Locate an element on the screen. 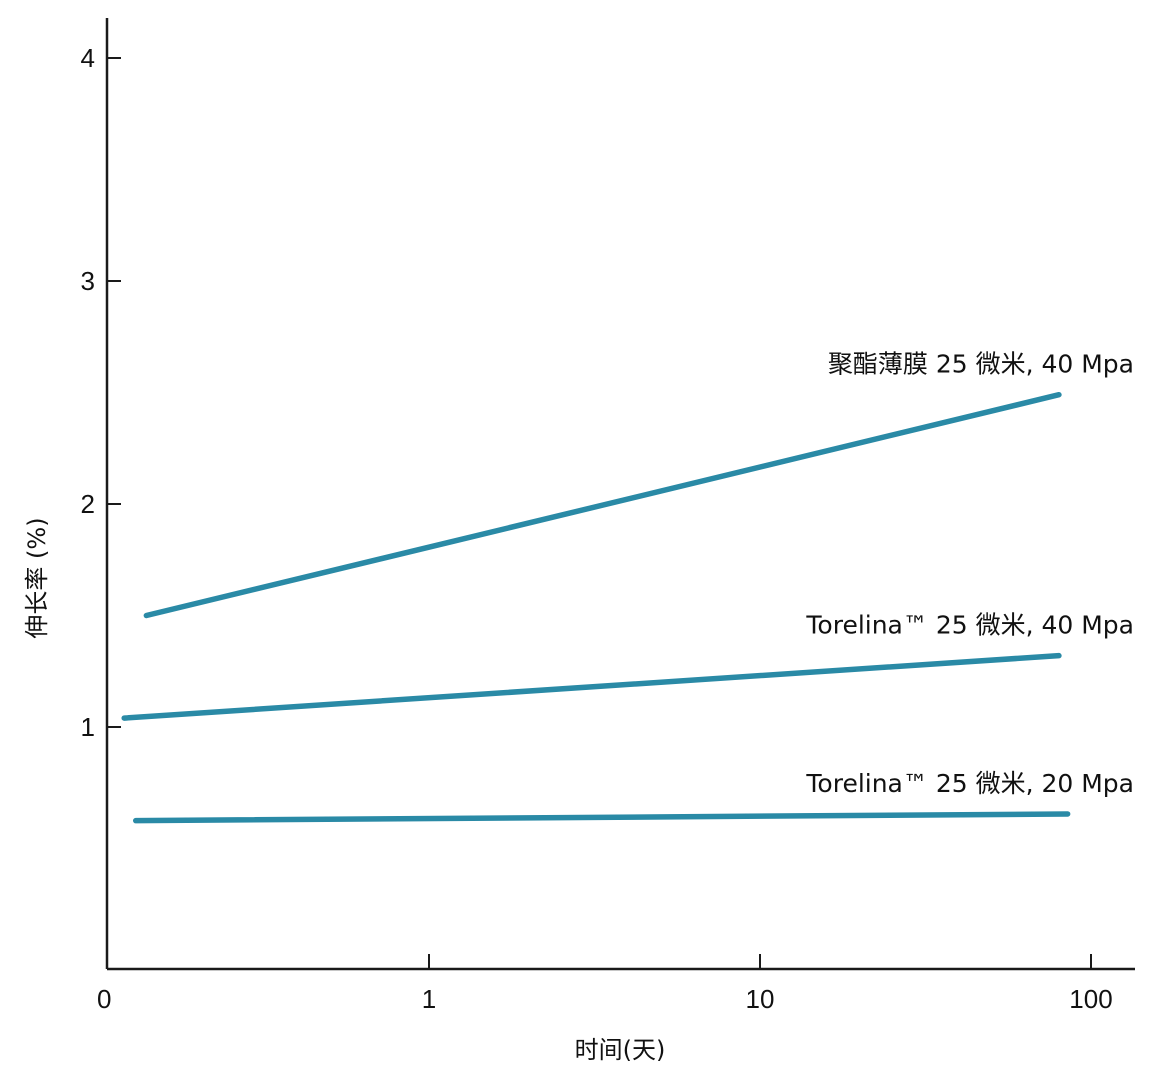 This screenshot has height=1079, width=1155. x-ticks: 0 1 10 100 is located at coordinates (605, 984).